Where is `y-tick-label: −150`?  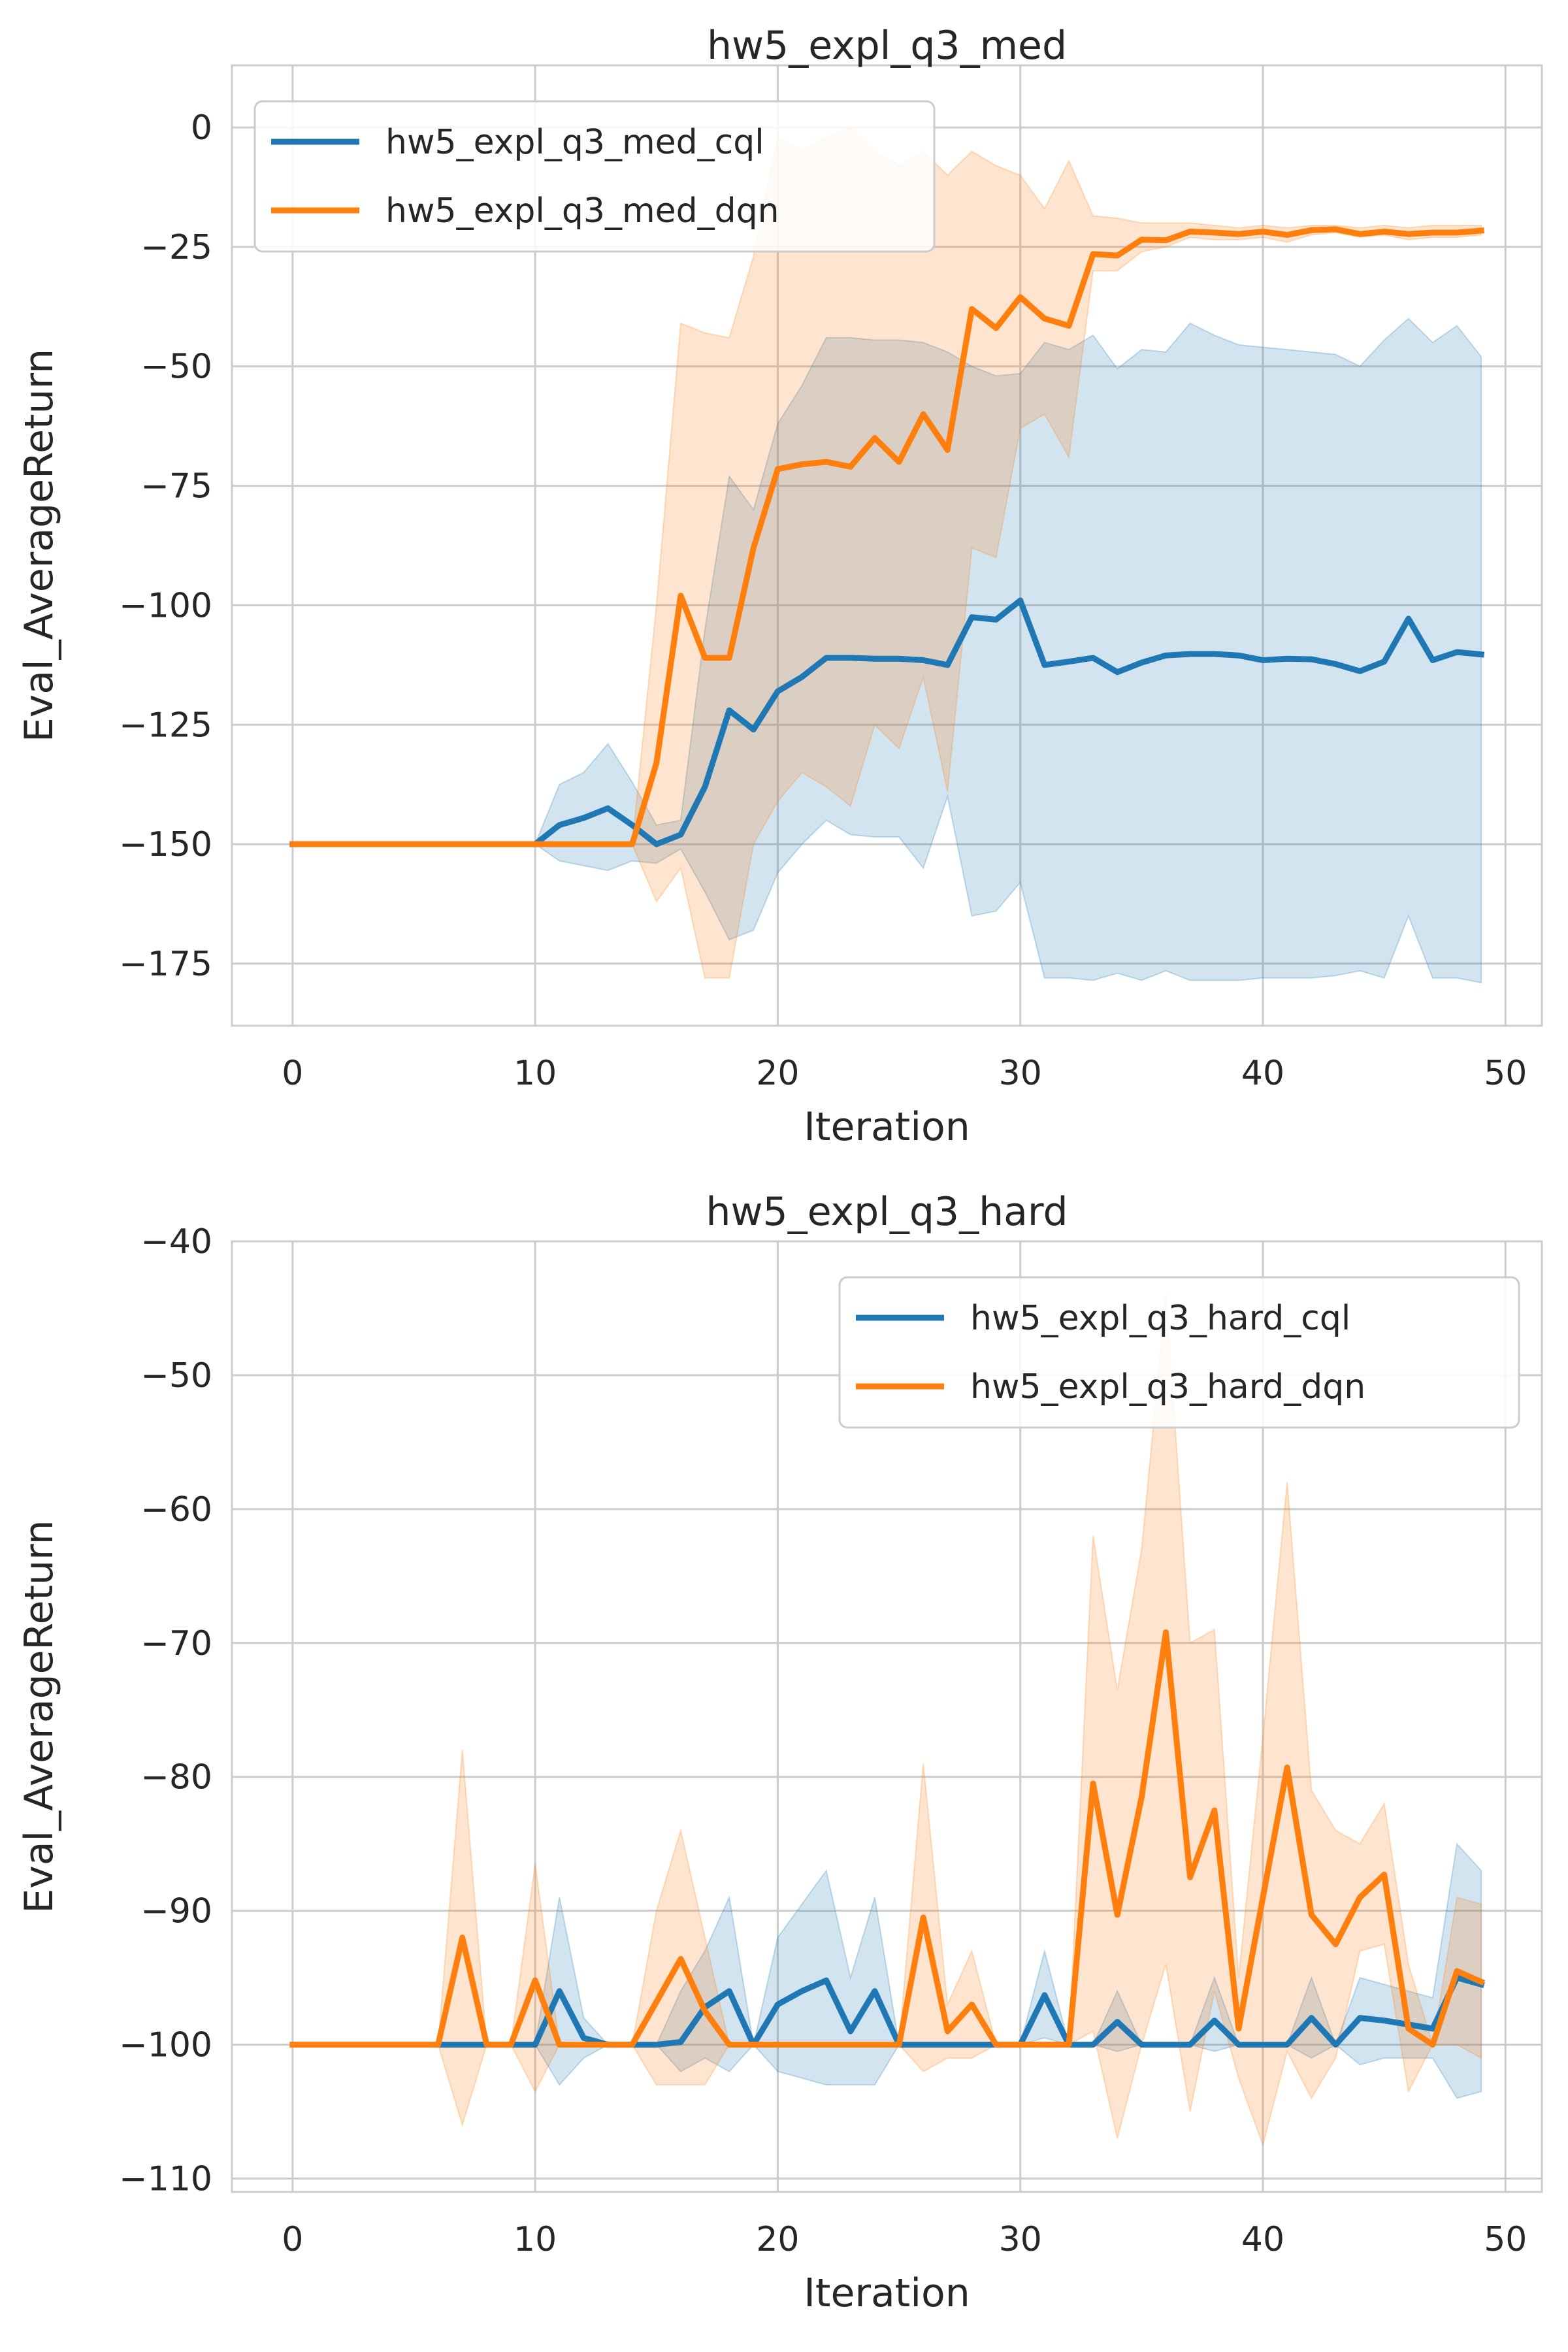
y-tick-label: −150 is located at coordinates (165, 844).